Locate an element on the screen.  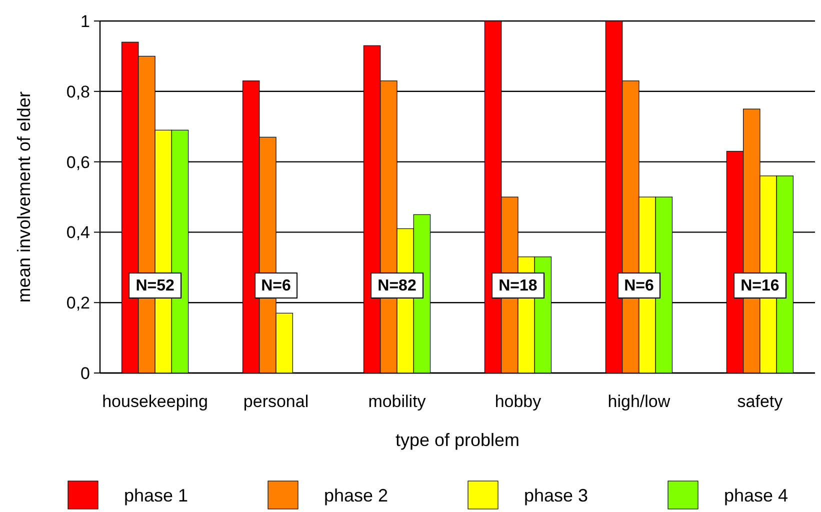
x-tick-label: housekeeping is located at coordinates (155, 401).